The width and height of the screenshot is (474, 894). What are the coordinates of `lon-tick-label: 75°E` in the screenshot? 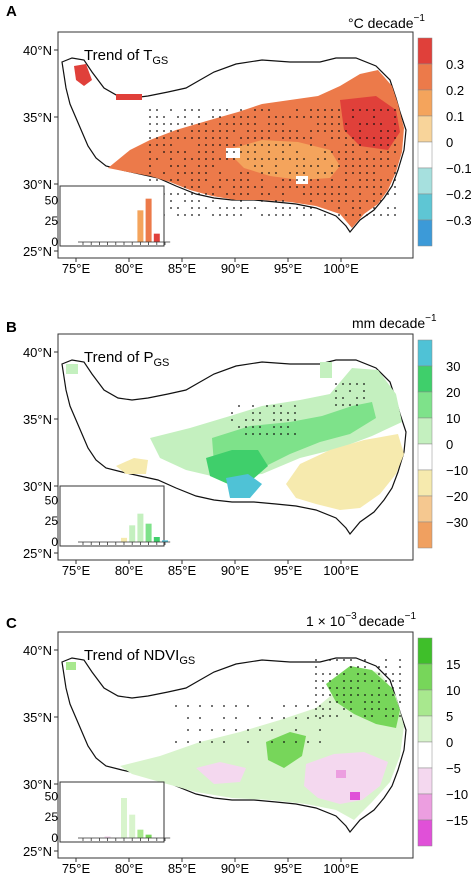 It's located at (76, 268).